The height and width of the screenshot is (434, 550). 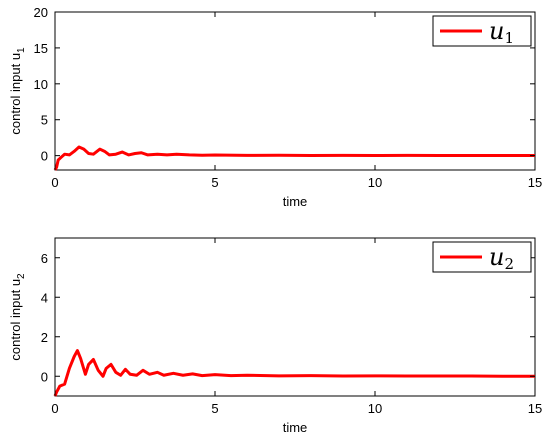 I want to click on y-tick-label: 5, so click(x=44, y=120).